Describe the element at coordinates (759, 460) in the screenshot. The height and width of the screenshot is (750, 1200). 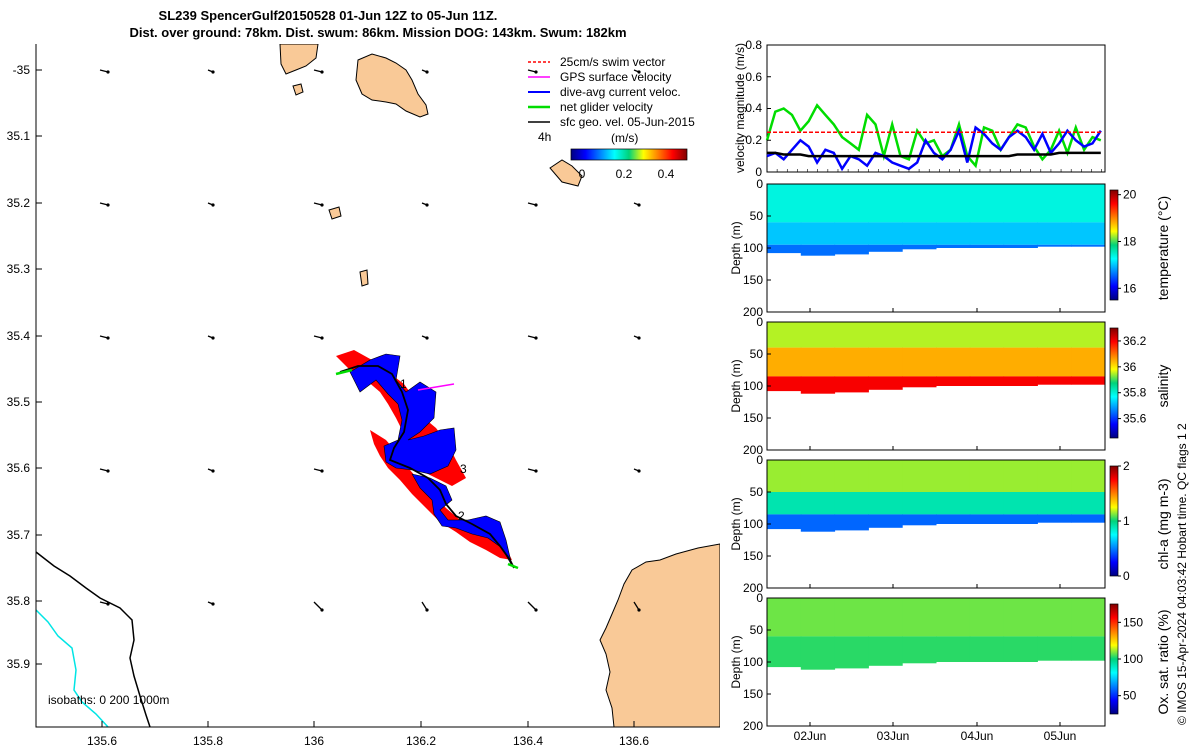
I see `depth-ytick-label: 0` at that location.